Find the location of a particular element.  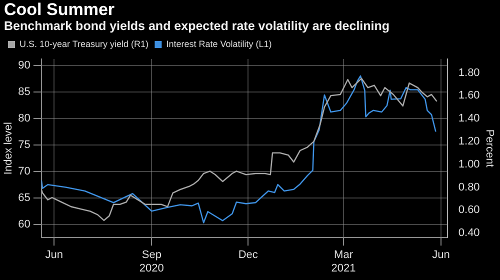

y2-tick-label: 0.80 is located at coordinates (469, 187).